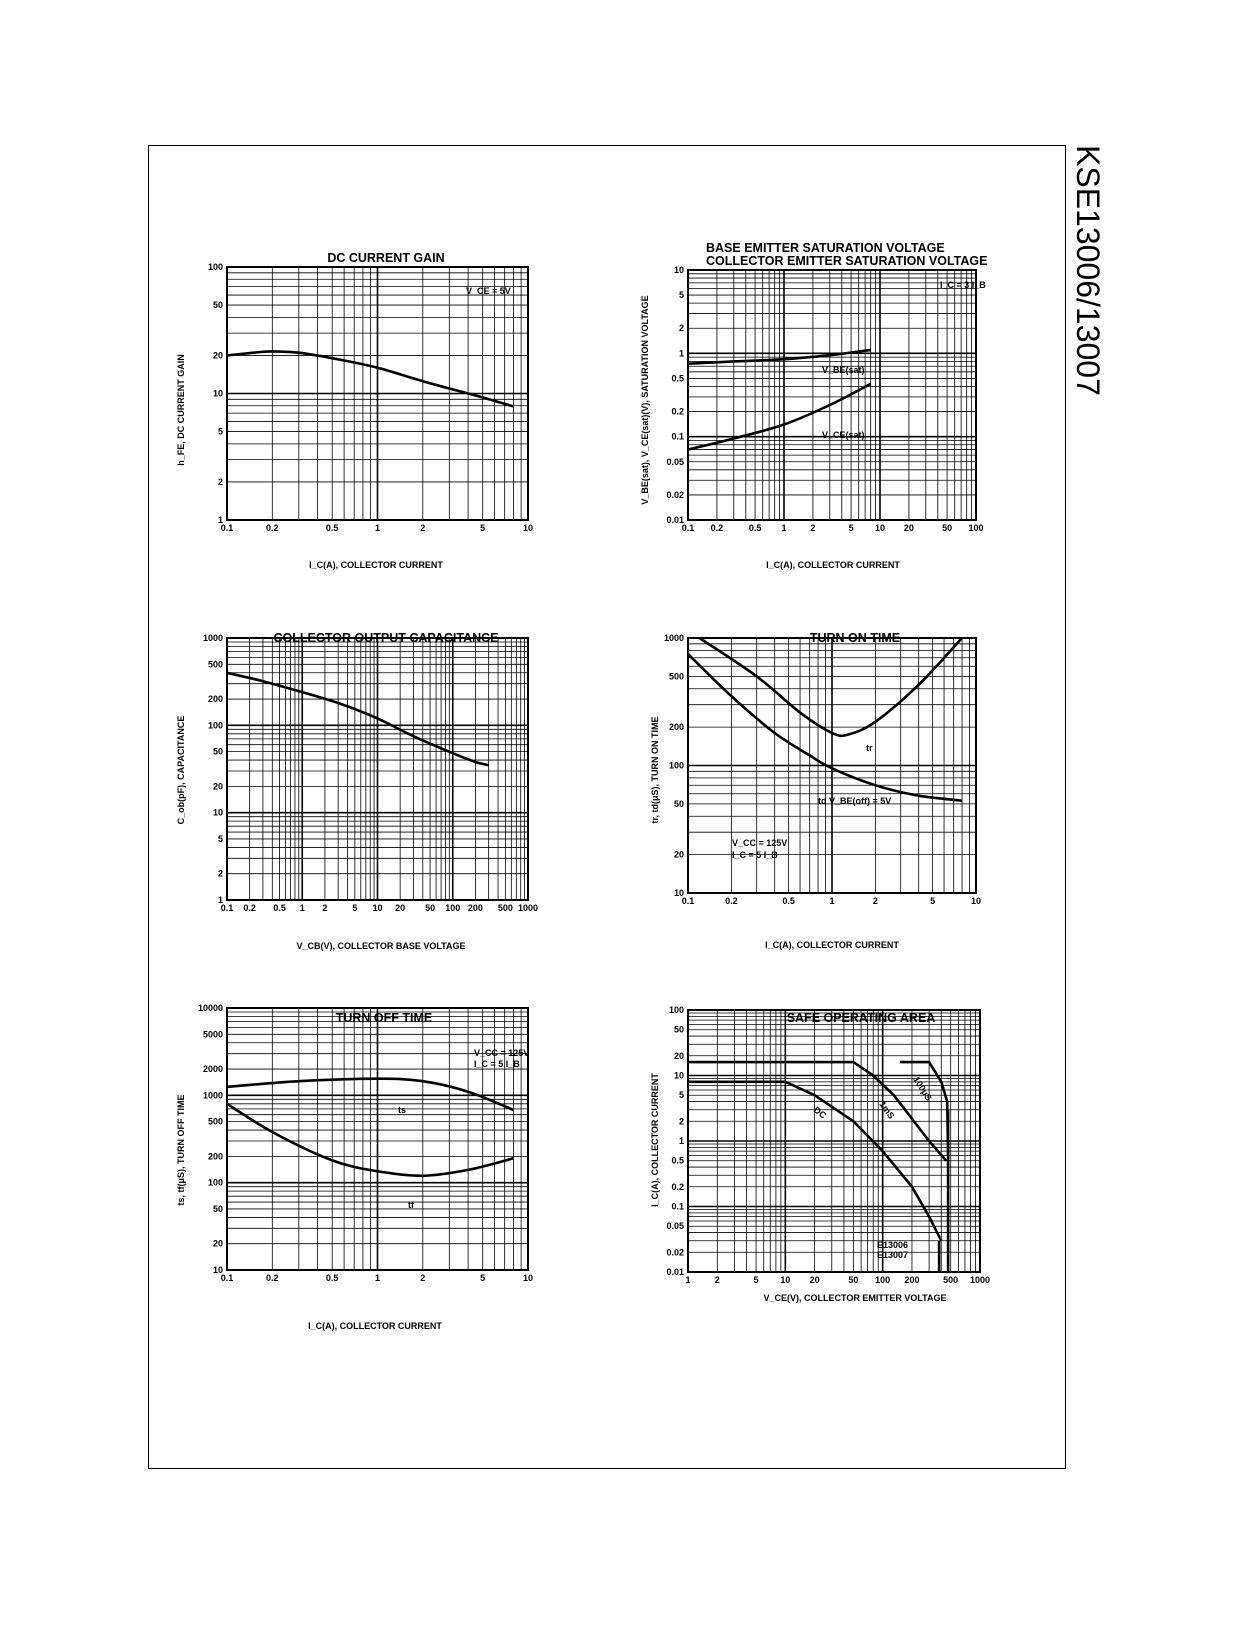 The image size is (1240, 1650). I want to click on side-title: KSE13006/13007, so click(1090, 275).